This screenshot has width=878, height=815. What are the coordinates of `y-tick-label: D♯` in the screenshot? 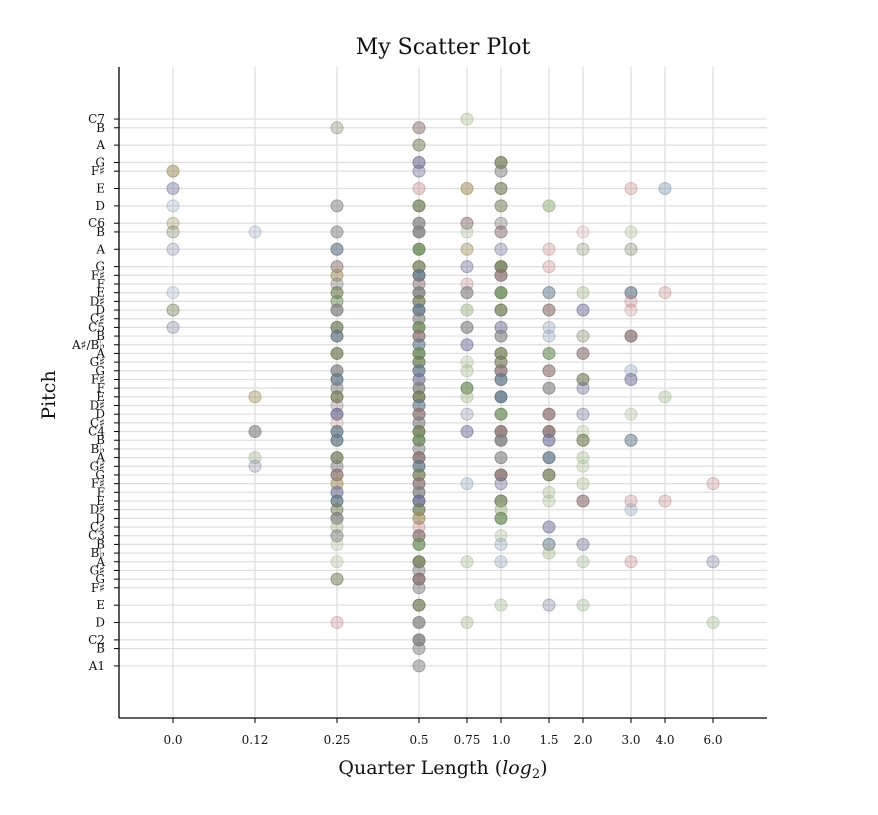 It's located at (97, 301).